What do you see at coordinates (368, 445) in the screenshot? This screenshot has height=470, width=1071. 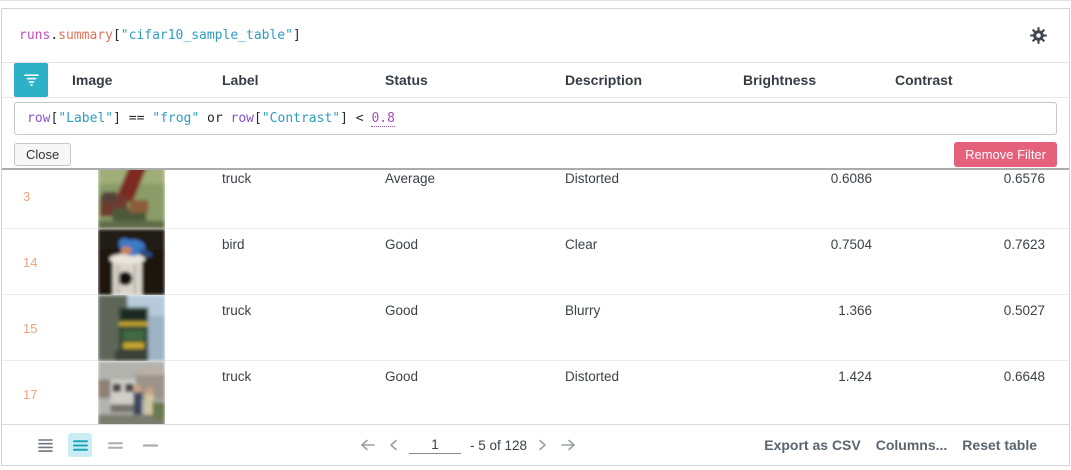 I see `first-page-icon` at bounding box center [368, 445].